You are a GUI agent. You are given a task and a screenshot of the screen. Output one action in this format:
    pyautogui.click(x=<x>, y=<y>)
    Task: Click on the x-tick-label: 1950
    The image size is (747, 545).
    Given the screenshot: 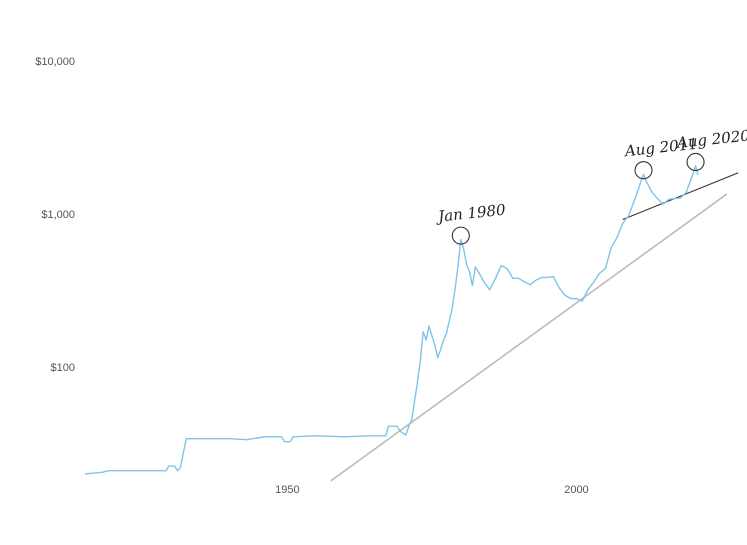 What is the action you would take?
    pyautogui.click(x=287, y=490)
    